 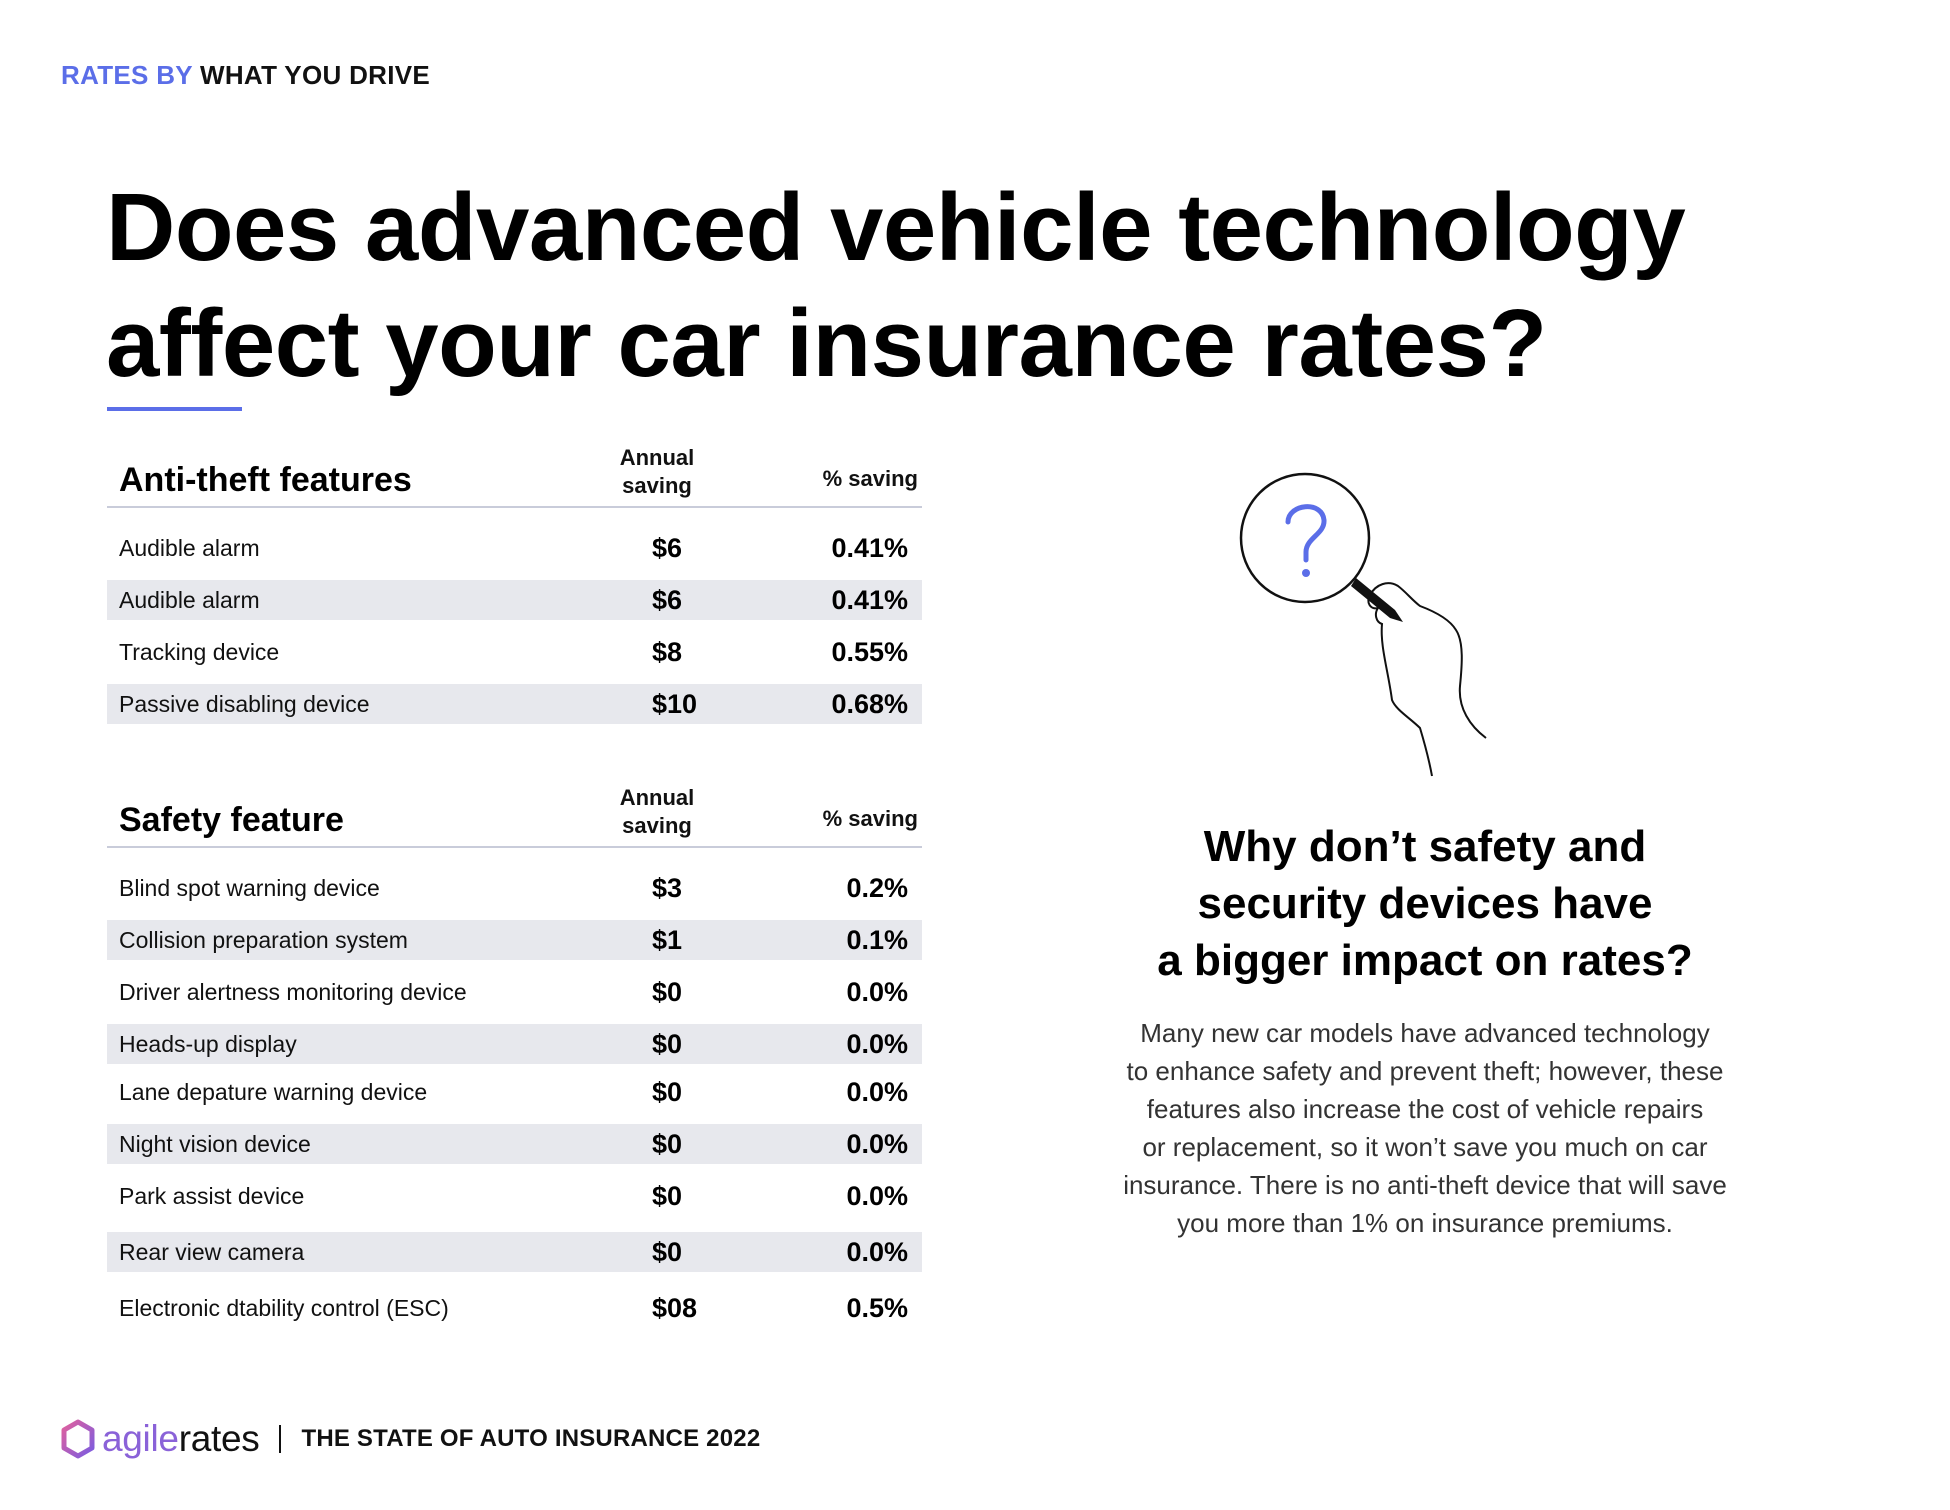 I want to click on percent-saving-value: 0.1%, so click(x=877, y=940).